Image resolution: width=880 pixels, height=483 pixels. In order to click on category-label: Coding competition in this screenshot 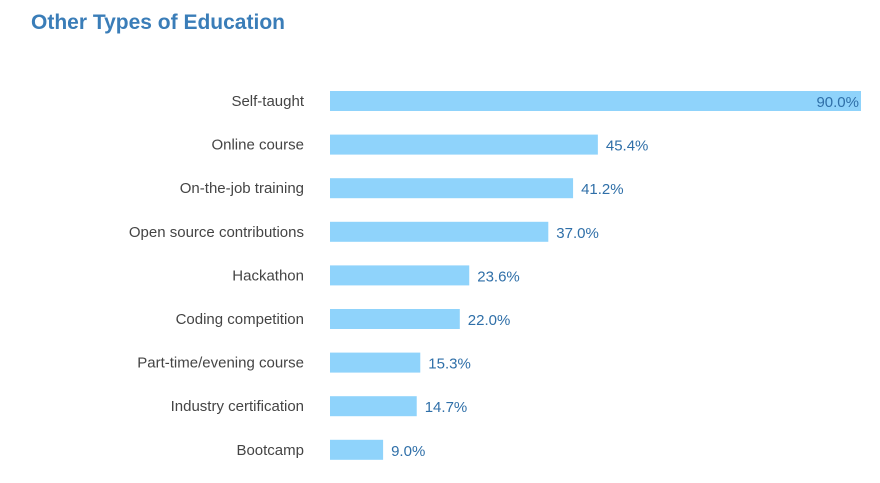, I will do `click(240, 319)`.